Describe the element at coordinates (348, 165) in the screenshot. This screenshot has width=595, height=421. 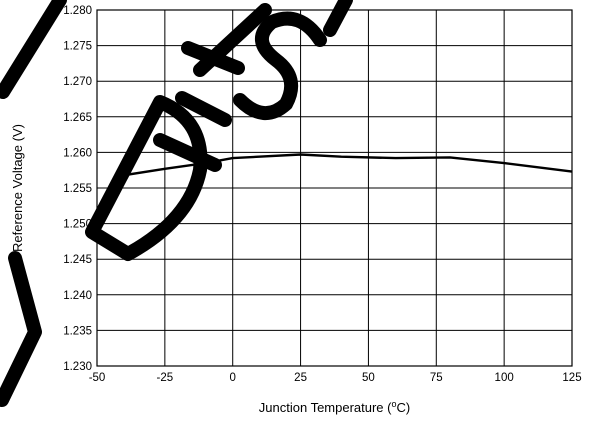
I see `reference-voltage-line` at that location.